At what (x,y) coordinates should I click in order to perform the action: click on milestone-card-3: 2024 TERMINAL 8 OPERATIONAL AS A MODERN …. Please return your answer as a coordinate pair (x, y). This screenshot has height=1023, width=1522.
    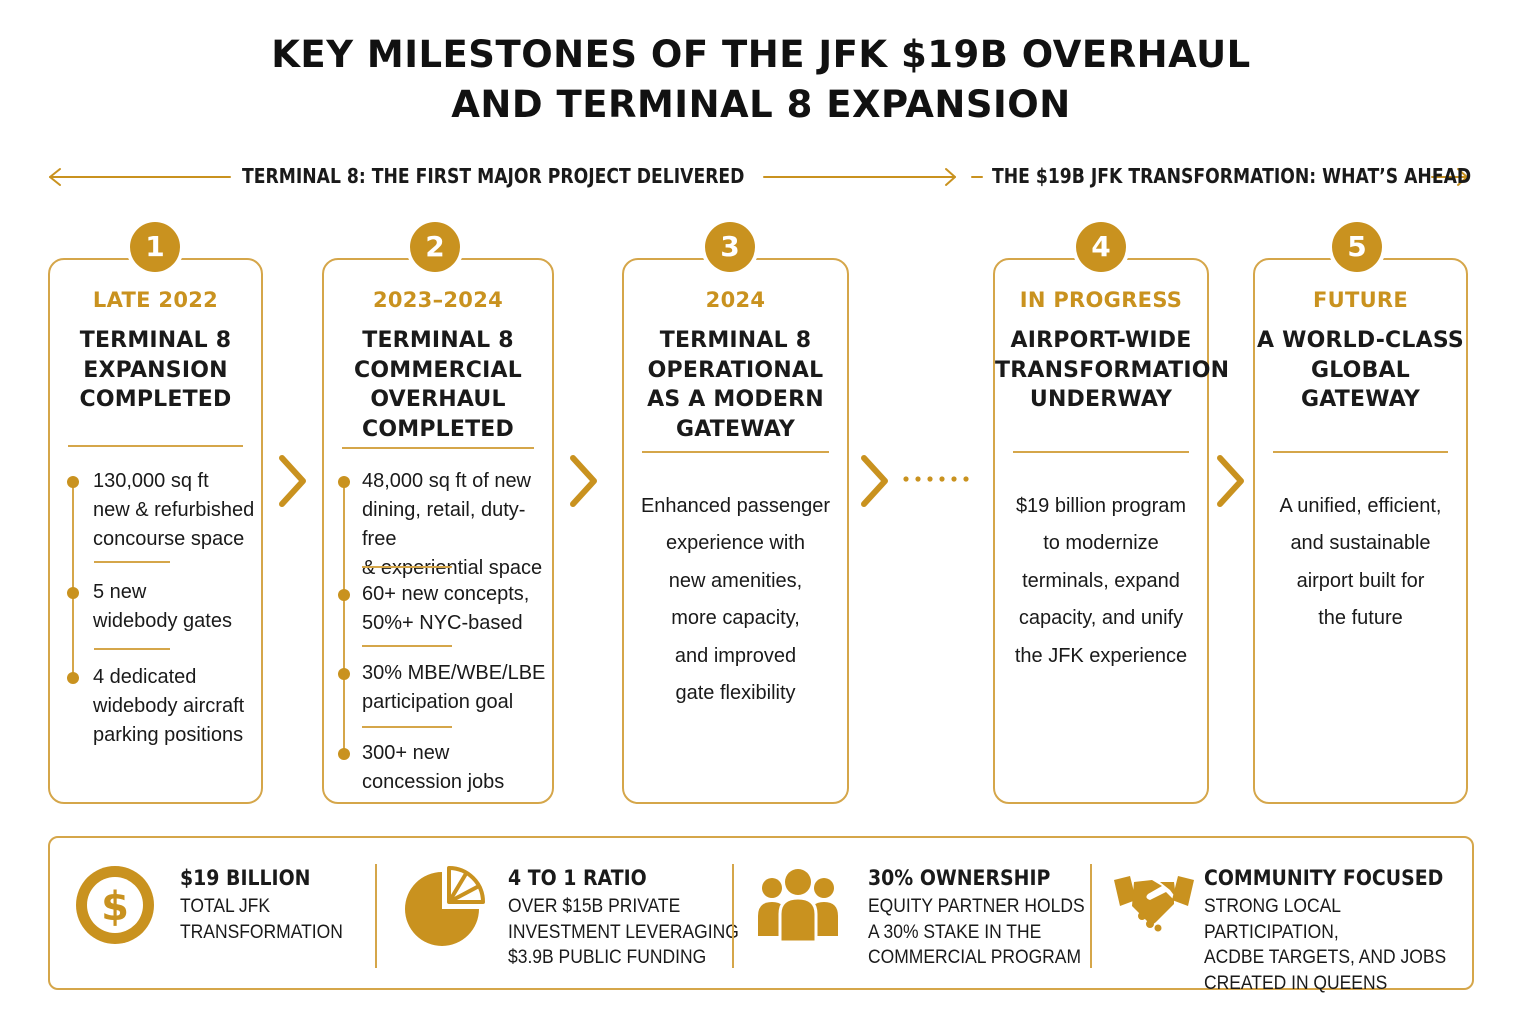
    Looking at the image, I should click on (735, 531).